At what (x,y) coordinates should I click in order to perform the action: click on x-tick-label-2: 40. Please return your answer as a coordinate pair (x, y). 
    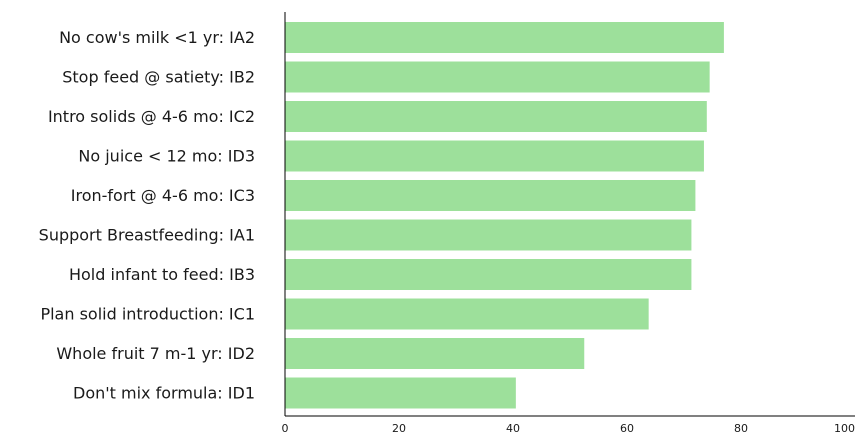
    Looking at the image, I should click on (513, 428).